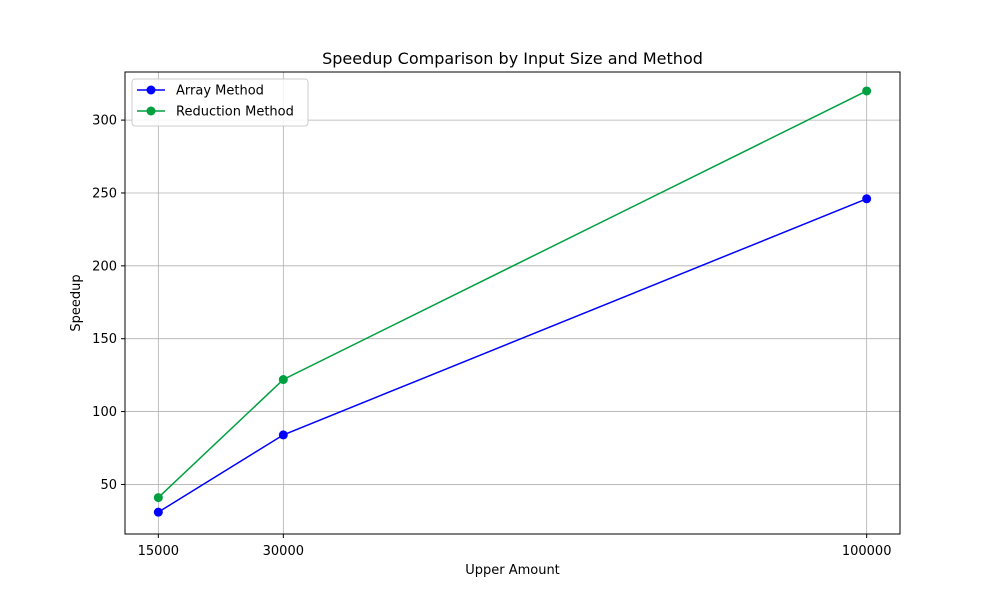  Describe the element at coordinates (104, 412) in the screenshot. I see `y-tick-label: 100` at that location.